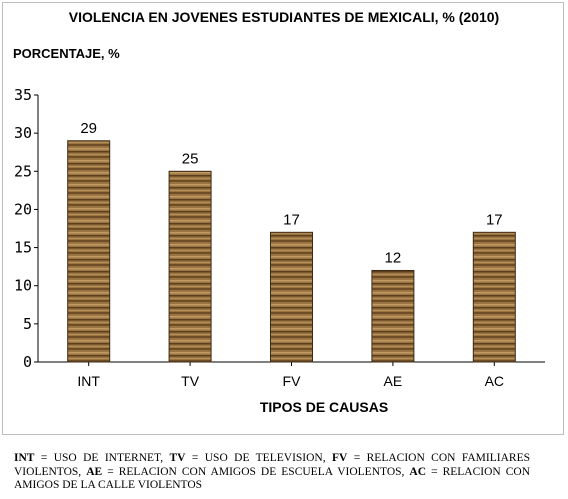 The image size is (568, 499). I want to click on note-abbr-tv: TV, so click(177, 458).